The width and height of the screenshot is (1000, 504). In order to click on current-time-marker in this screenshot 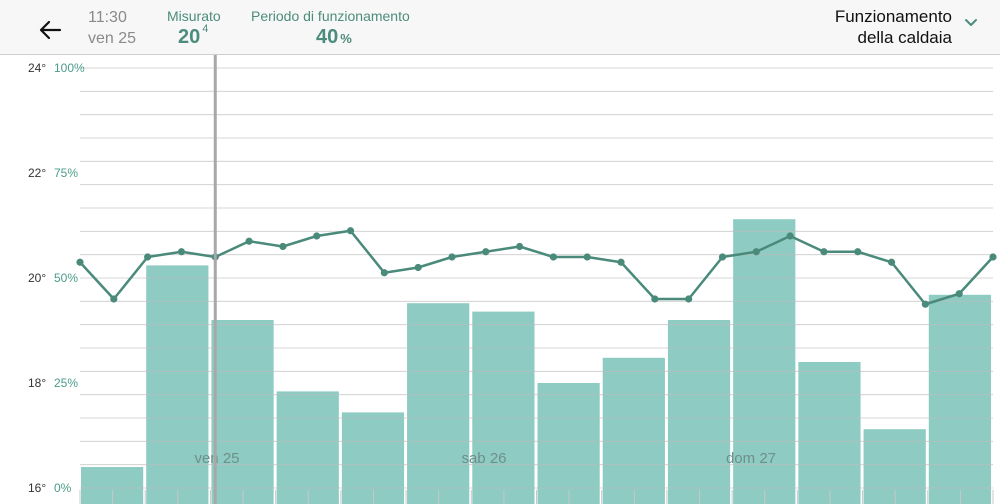, I will do `click(215, 279)`.